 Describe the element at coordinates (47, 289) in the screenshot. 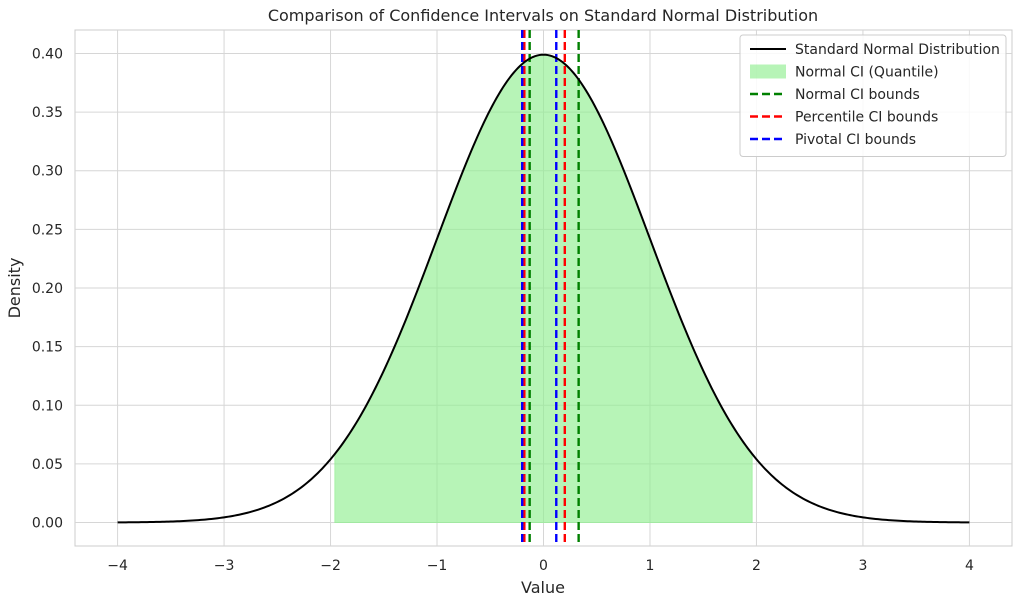

I see `y-tick-label: 0.20` at that location.